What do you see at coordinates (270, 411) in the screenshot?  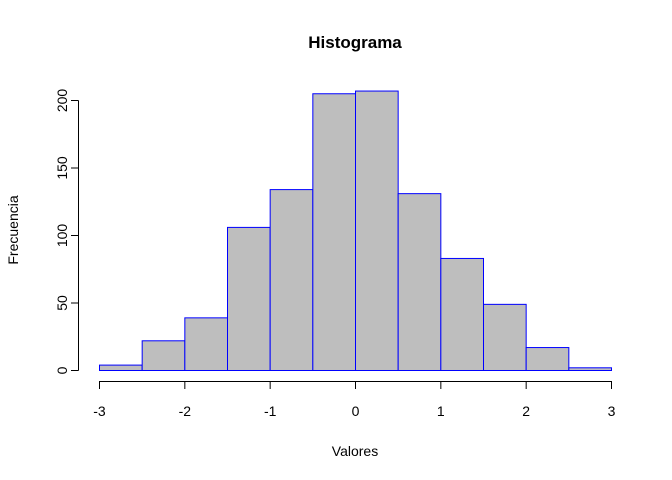 I see `x-tick-label: -1` at bounding box center [270, 411].